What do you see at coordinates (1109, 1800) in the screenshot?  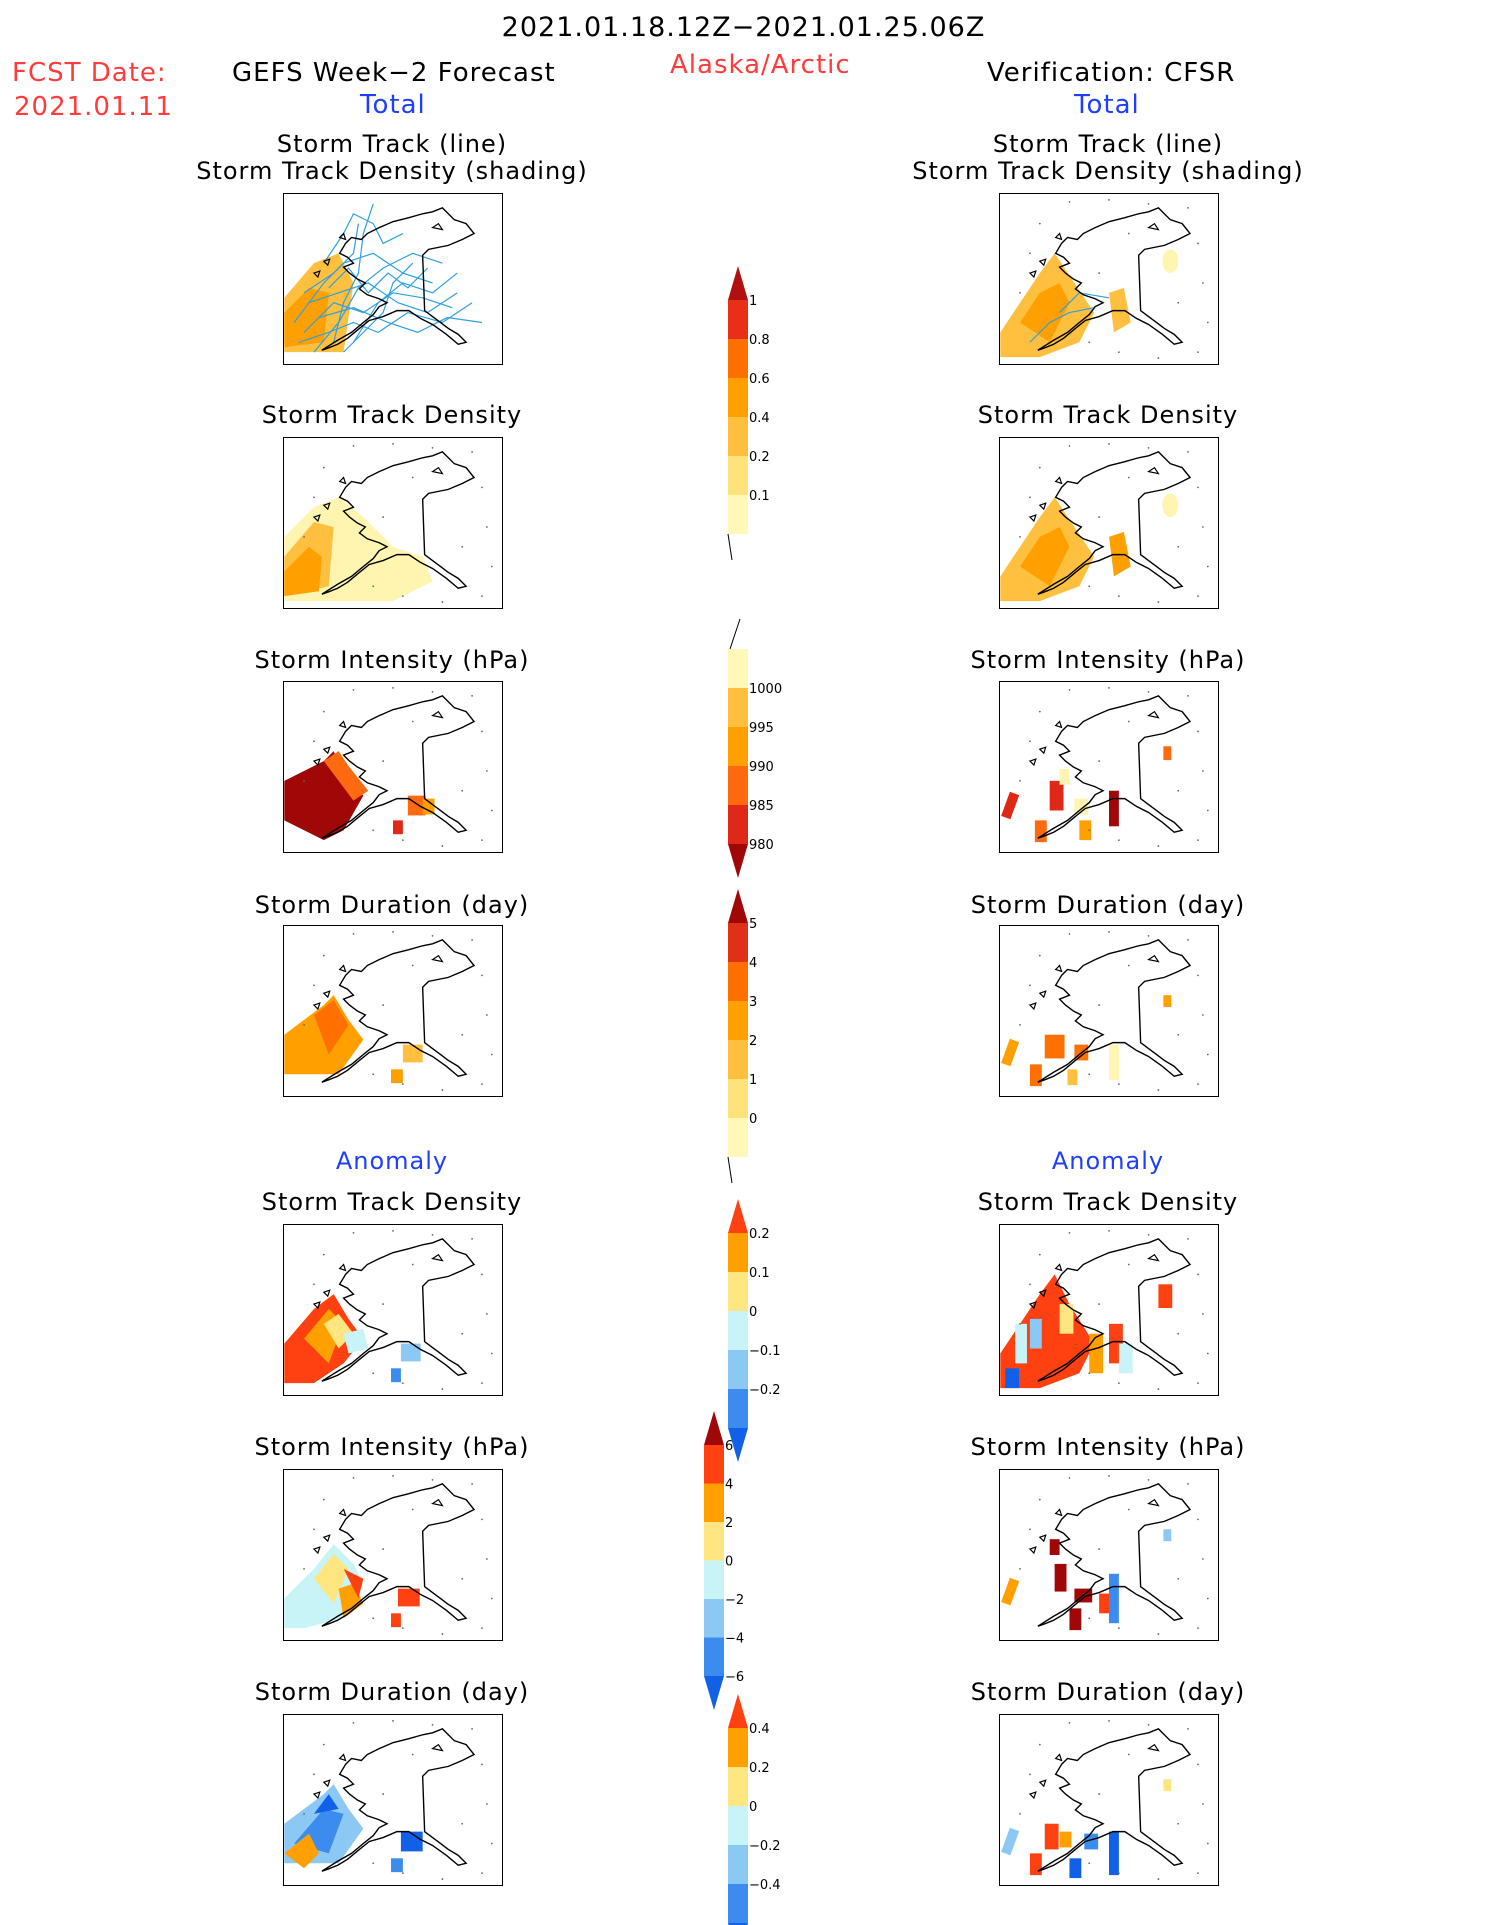 I see `right-anom-duration-map` at bounding box center [1109, 1800].